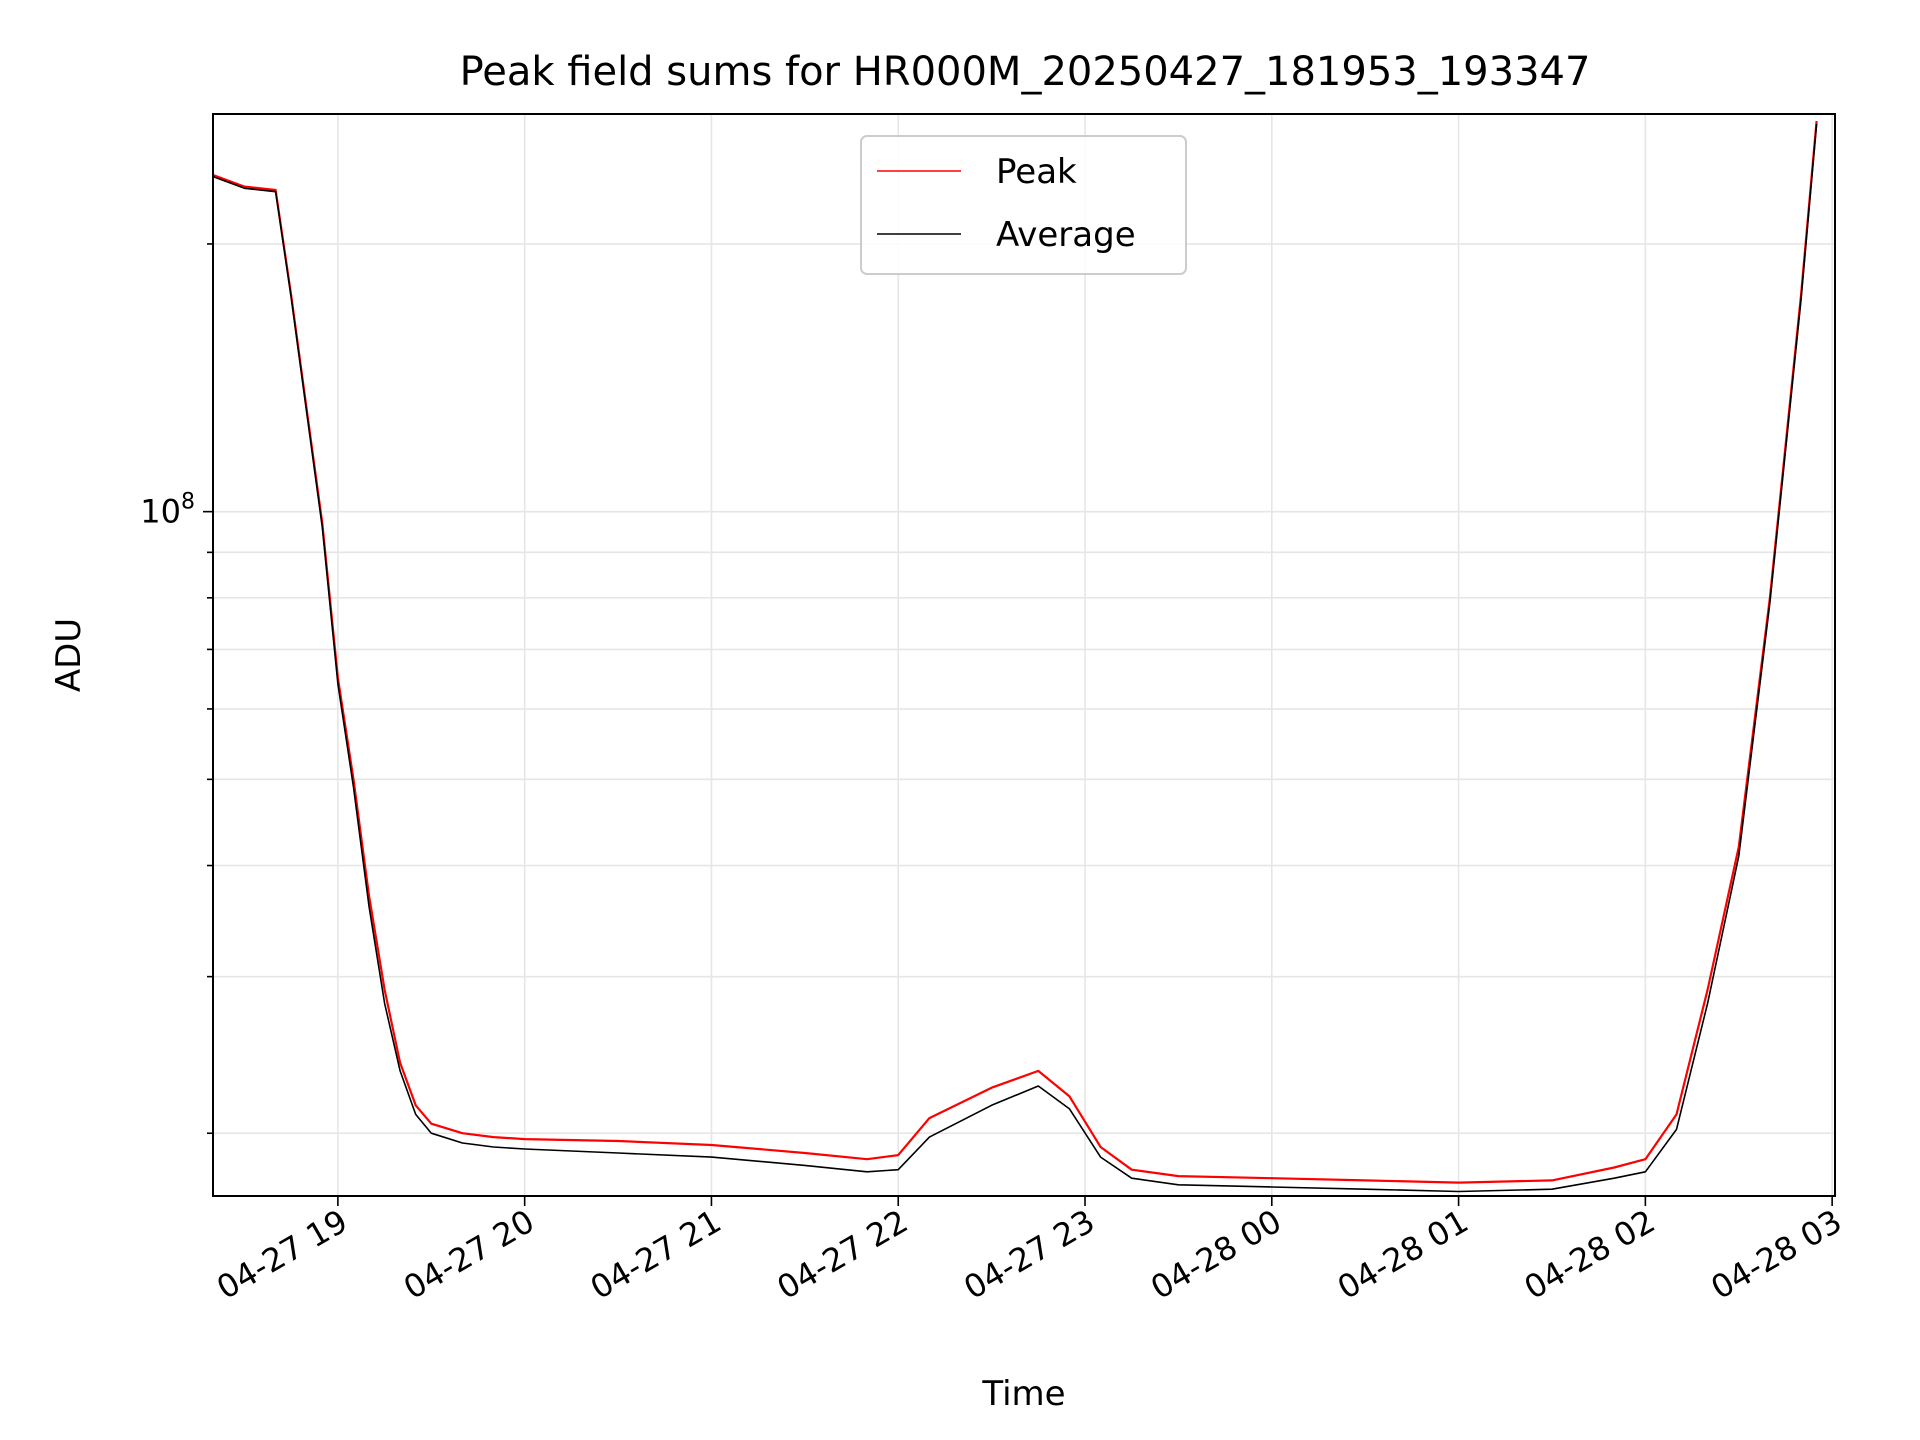 The height and width of the screenshot is (1440, 1920). Describe the element at coordinates (167, 510) in the screenshot. I see `y-tick-label: 108` at that location.